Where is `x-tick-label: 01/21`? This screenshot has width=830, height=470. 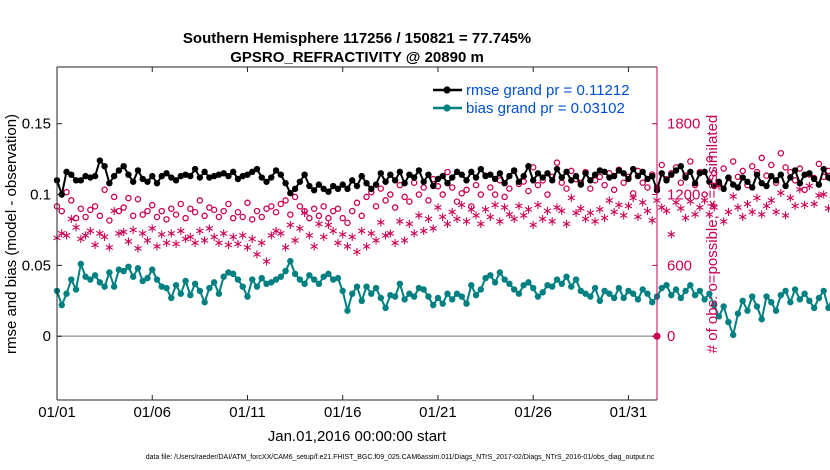 x-tick-label: 01/21 is located at coordinates (438, 412).